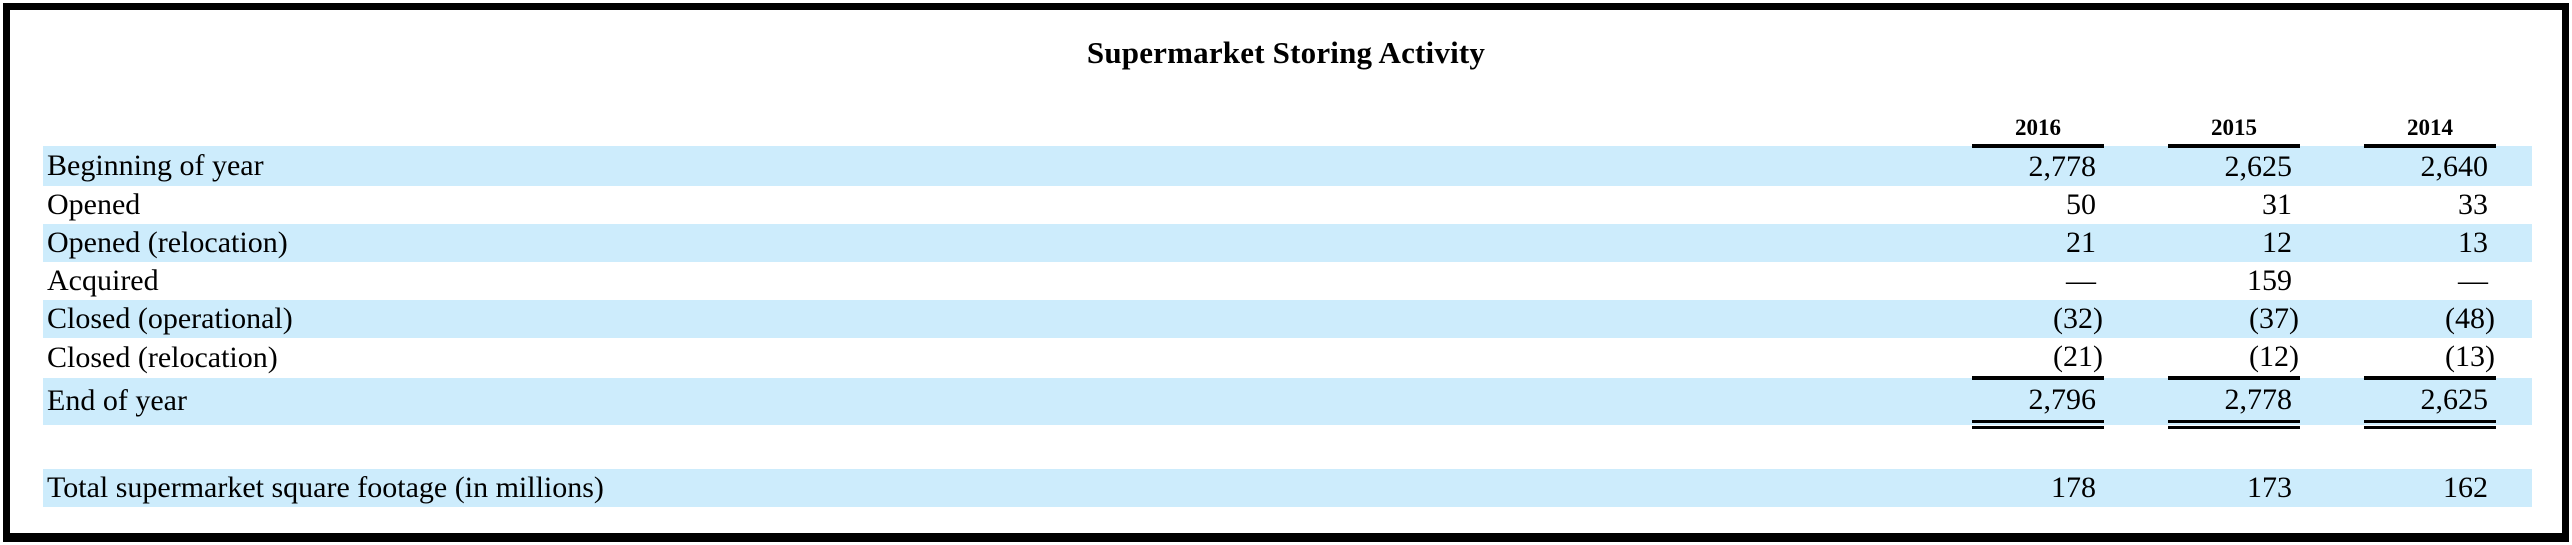 The height and width of the screenshot is (545, 2572). What do you see at coordinates (2234, 487) in the screenshot?
I see `value-cell: 173` at bounding box center [2234, 487].